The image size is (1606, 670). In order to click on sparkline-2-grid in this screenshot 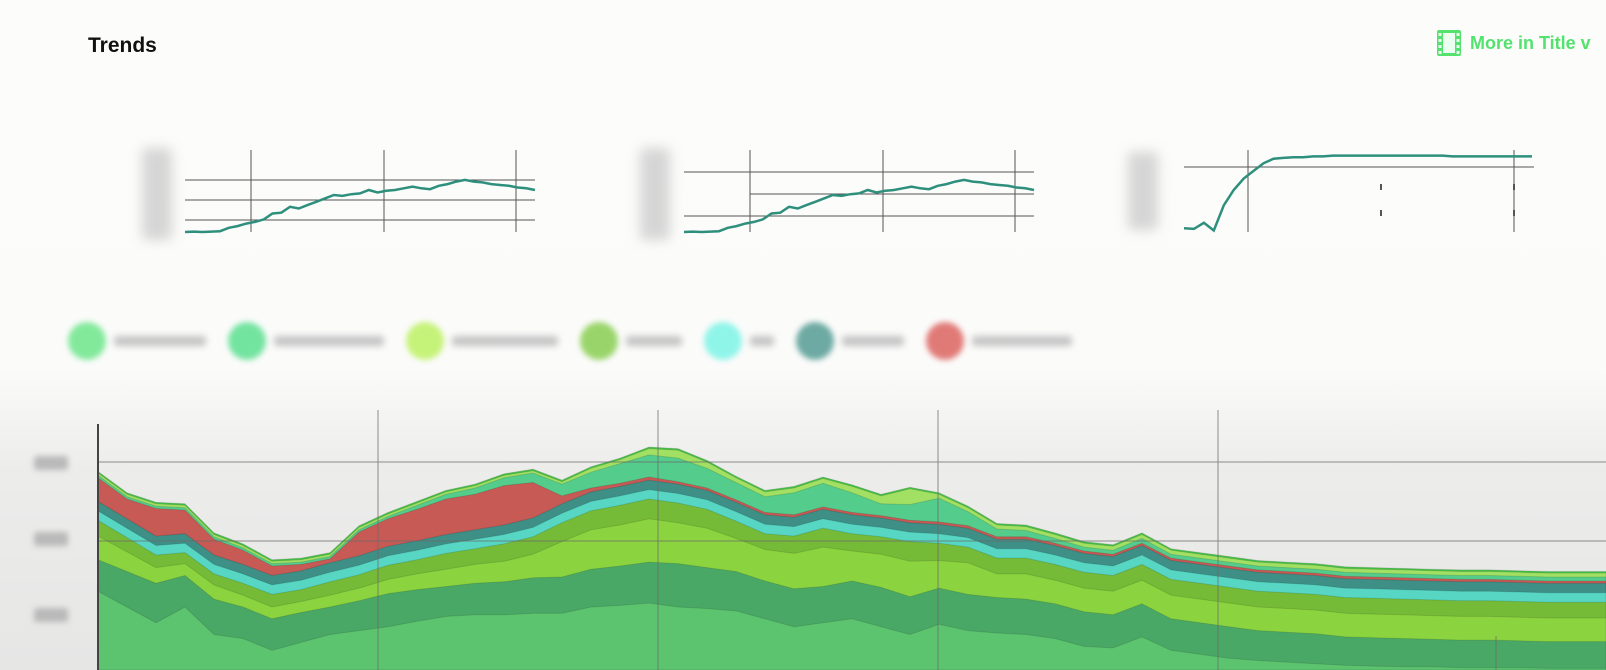, I will do `click(859, 191)`.